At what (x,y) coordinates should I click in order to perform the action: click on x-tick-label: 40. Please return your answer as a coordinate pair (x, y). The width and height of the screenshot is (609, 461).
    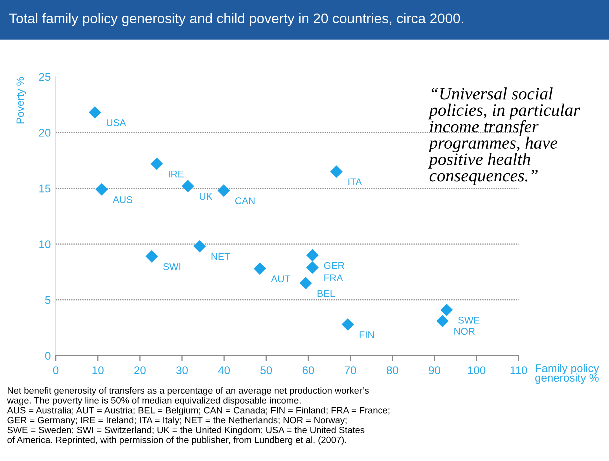
    Looking at the image, I should click on (224, 370).